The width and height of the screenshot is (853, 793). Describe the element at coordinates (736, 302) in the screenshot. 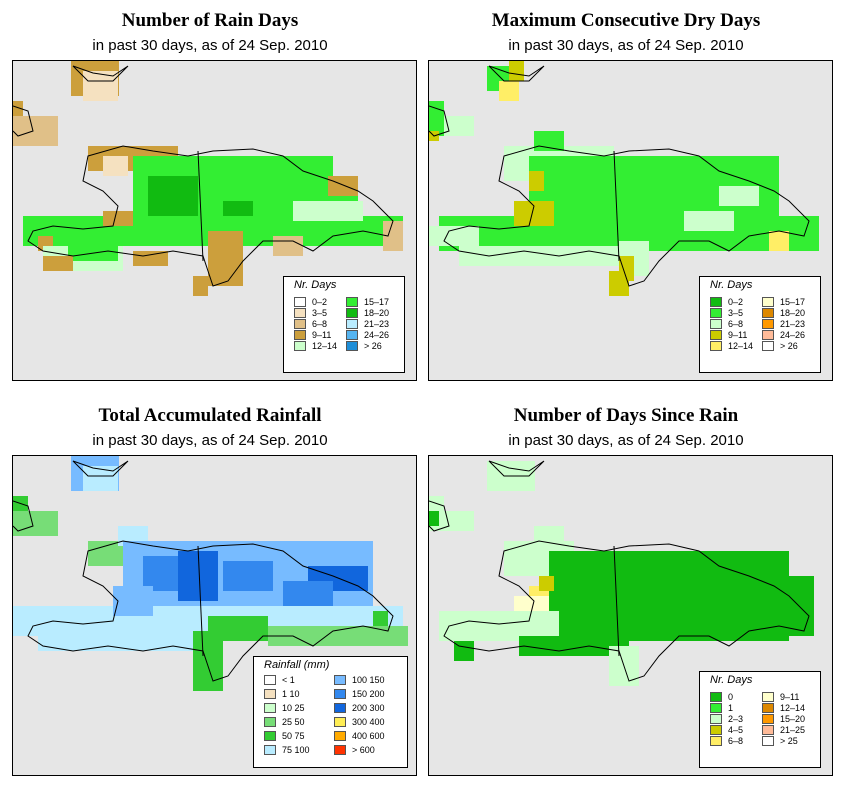

I see `legend-label: 0–2` at that location.